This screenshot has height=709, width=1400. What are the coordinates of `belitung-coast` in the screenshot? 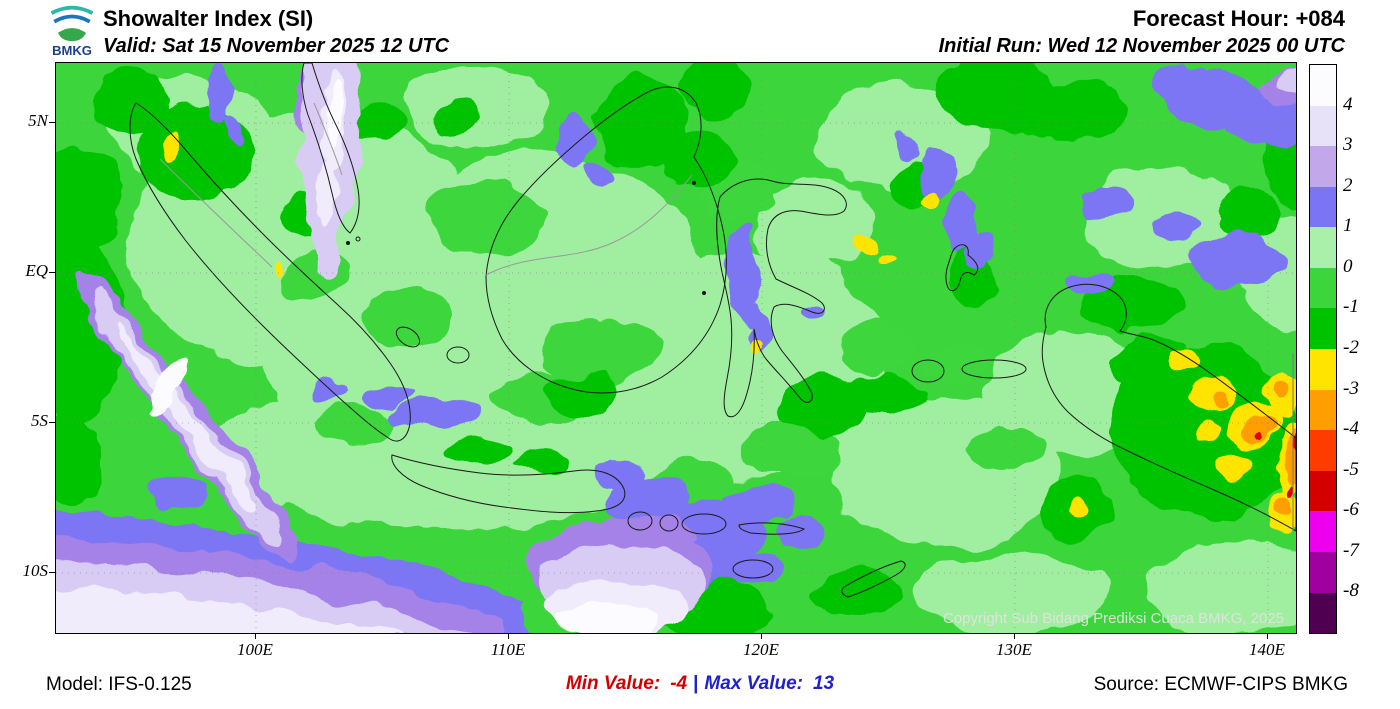 It's located at (458, 355).